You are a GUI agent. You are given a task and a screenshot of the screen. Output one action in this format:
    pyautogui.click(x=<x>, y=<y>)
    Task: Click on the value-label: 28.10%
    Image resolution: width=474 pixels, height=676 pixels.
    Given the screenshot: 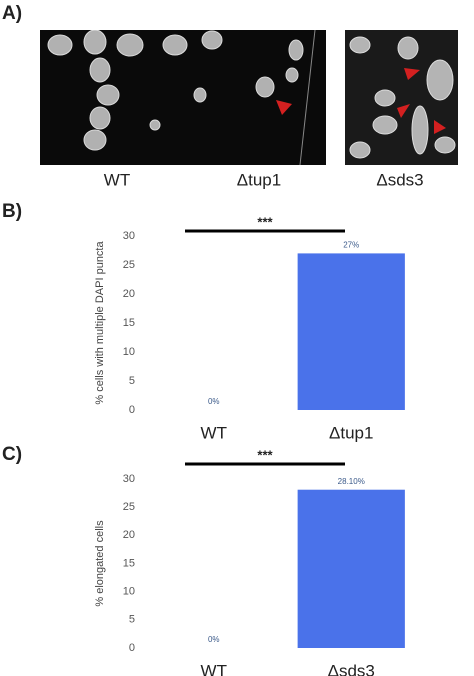 What is the action you would take?
    pyautogui.click(x=351, y=481)
    